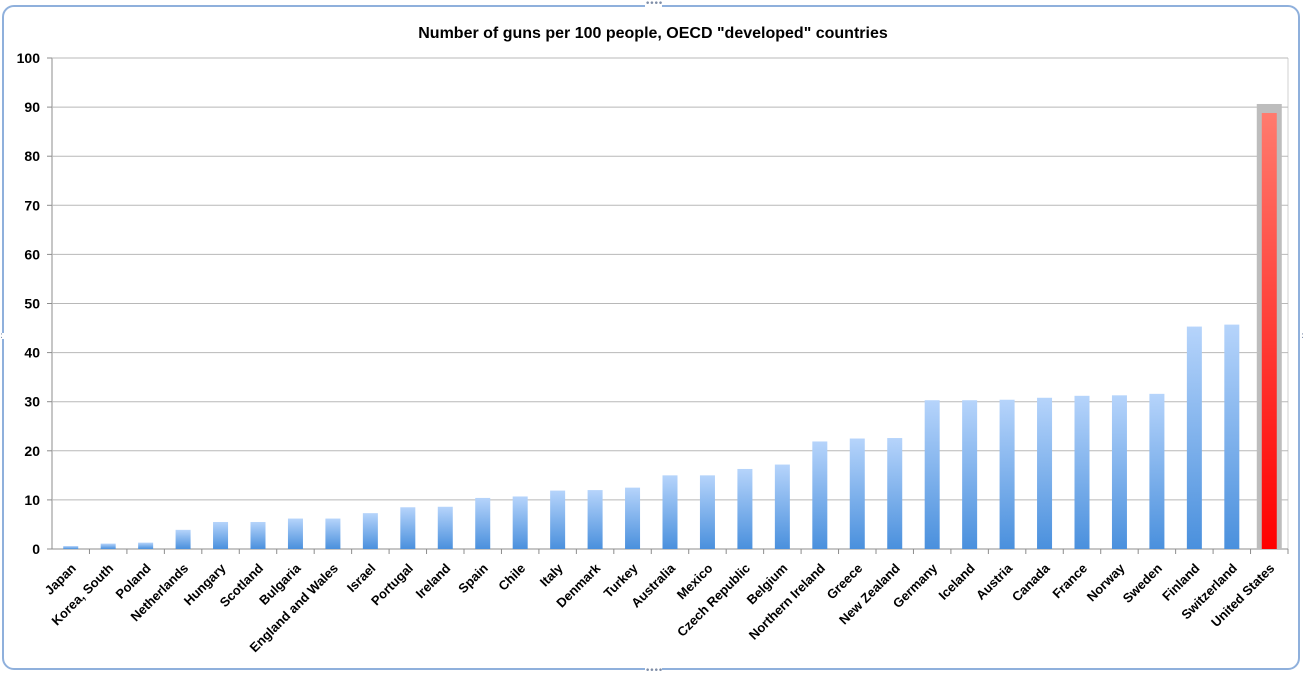  I want to click on y-tick-label: 60, so click(32, 254).